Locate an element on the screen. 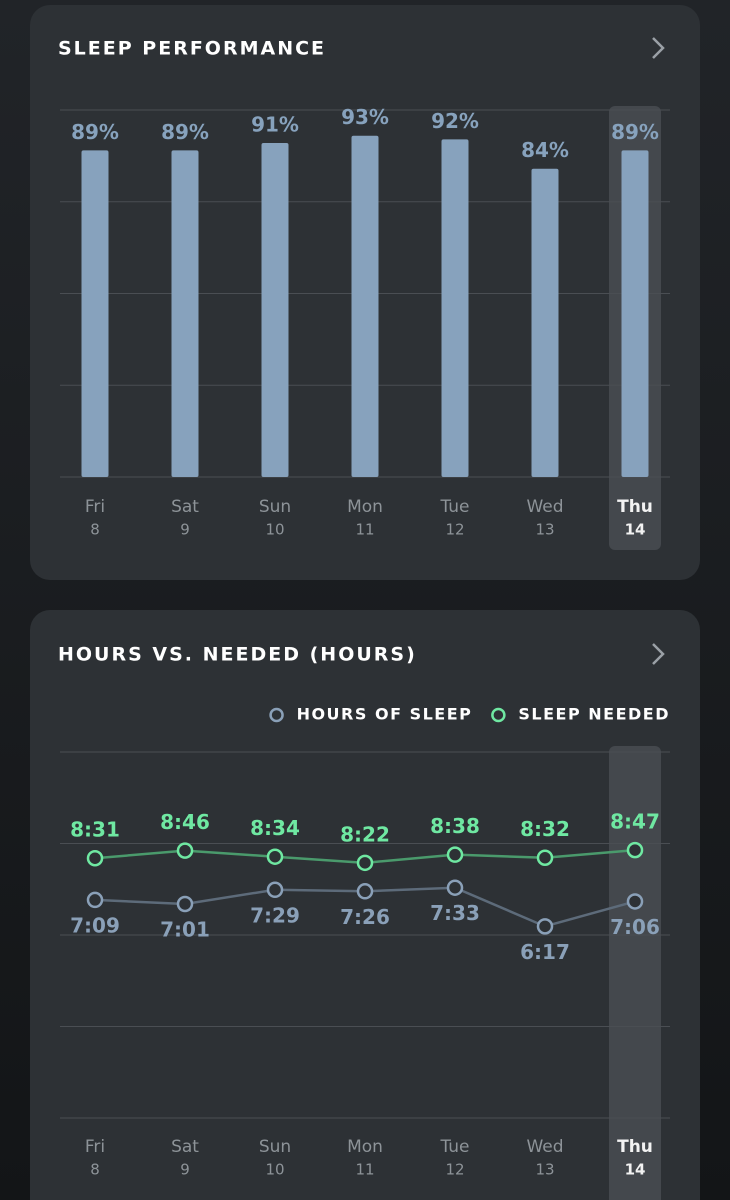 This screenshot has width=730, height=1200. legend-label: SLEEP NEEDED is located at coordinates (594, 714).